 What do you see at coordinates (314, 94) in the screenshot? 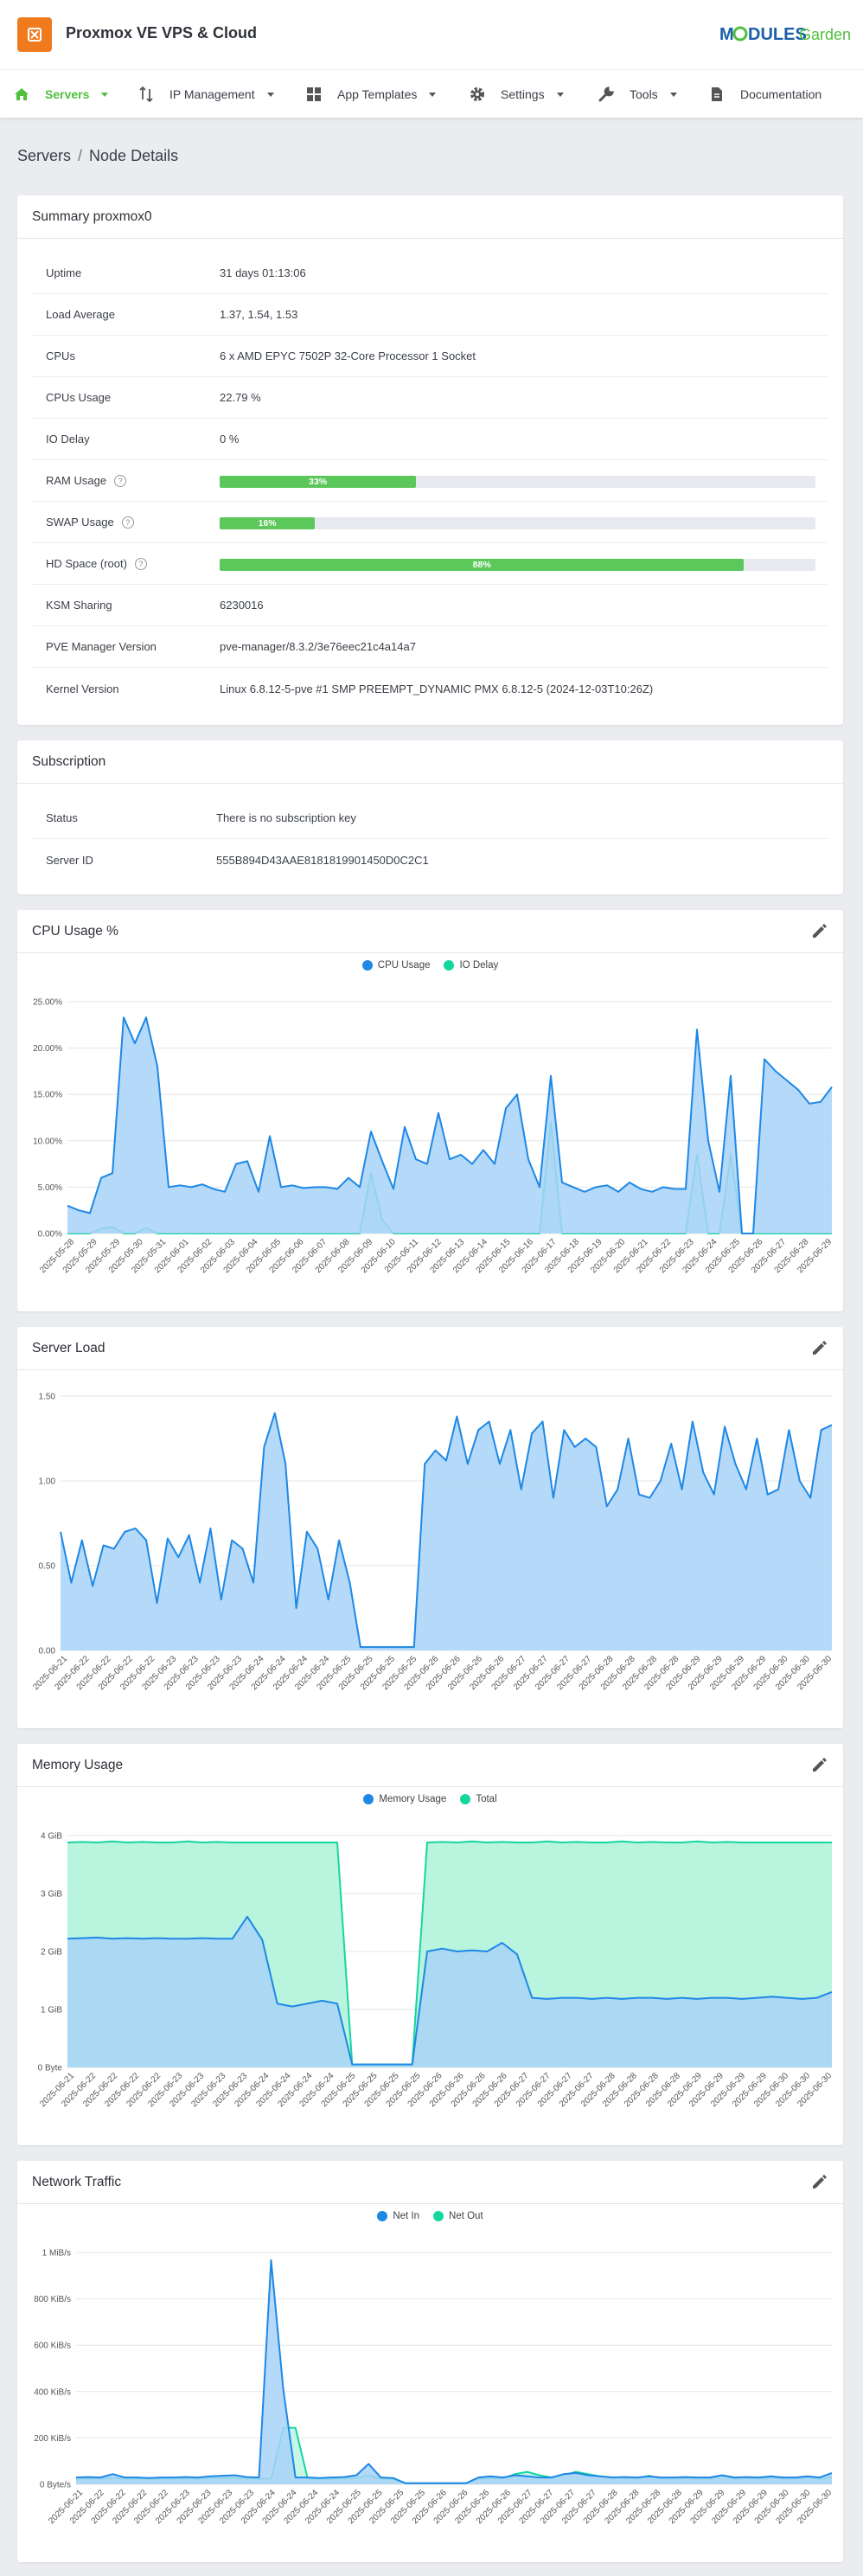
I see `grid-icon` at bounding box center [314, 94].